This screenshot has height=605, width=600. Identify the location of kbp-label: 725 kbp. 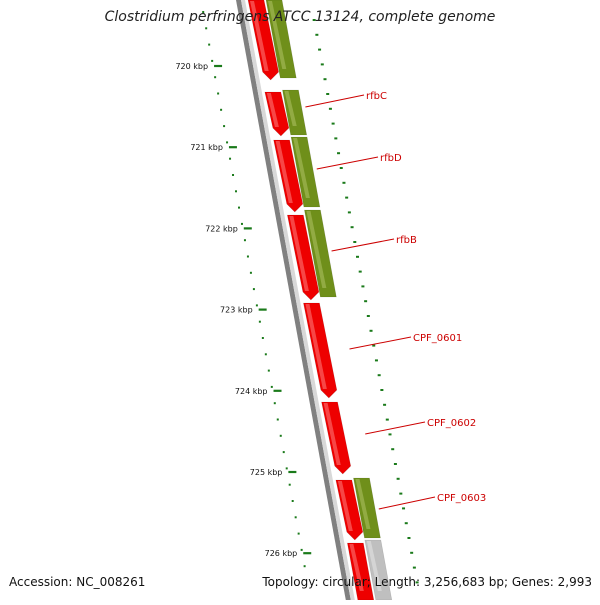
(266, 472).